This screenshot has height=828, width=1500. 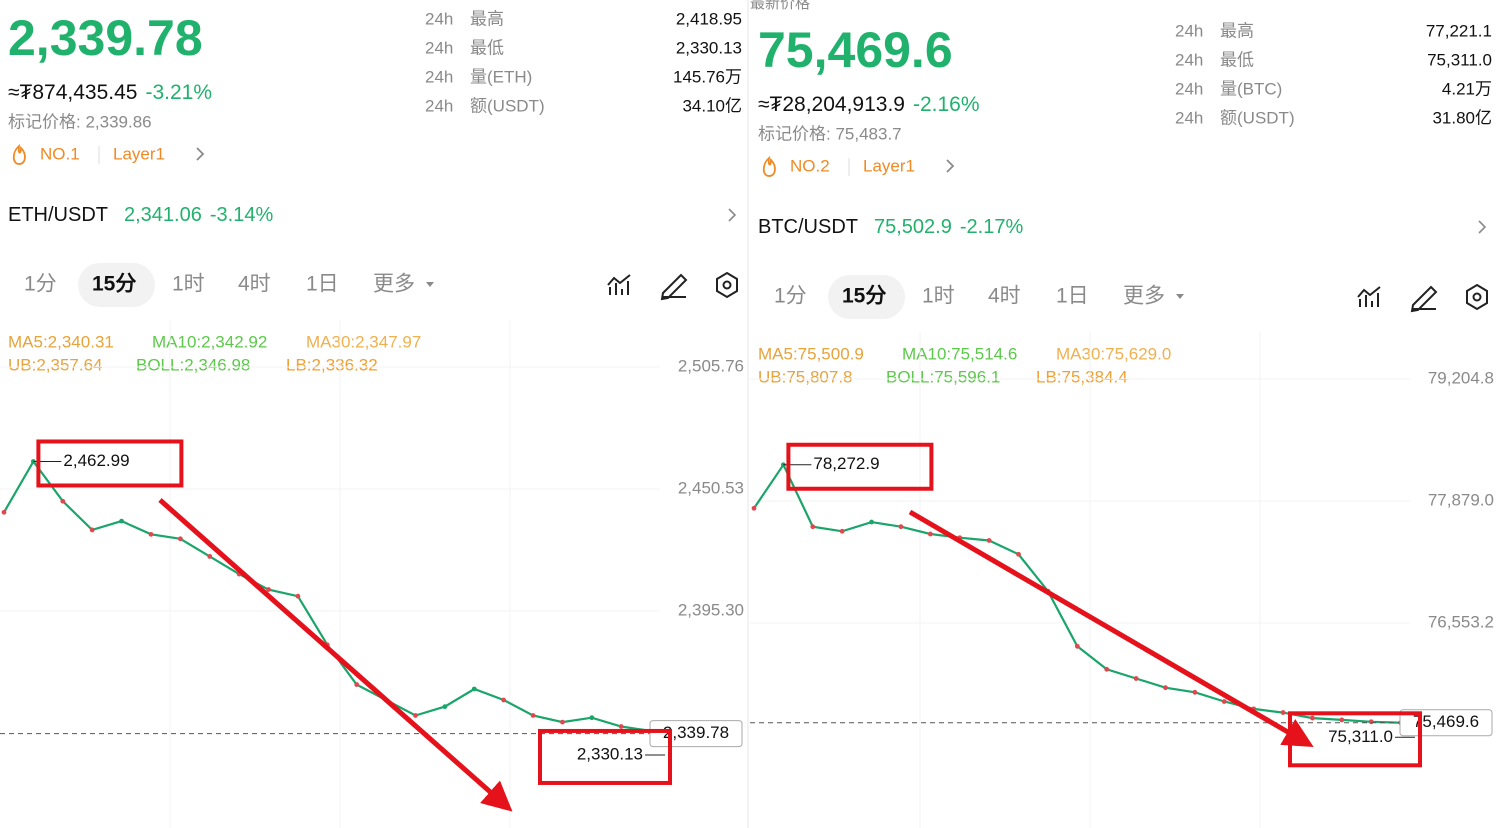 I want to click on indicator-value: MA5:75,500.9, so click(x=811, y=353).